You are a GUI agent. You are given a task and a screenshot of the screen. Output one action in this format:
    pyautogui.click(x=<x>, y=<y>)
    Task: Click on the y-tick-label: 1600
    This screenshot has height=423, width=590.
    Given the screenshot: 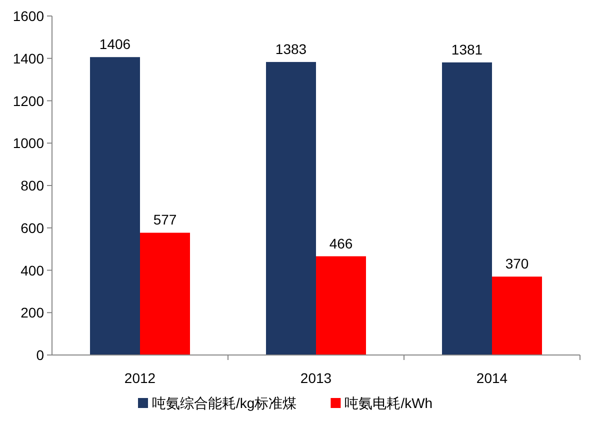 What is the action you would take?
    pyautogui.click(x=28, y=16)
    